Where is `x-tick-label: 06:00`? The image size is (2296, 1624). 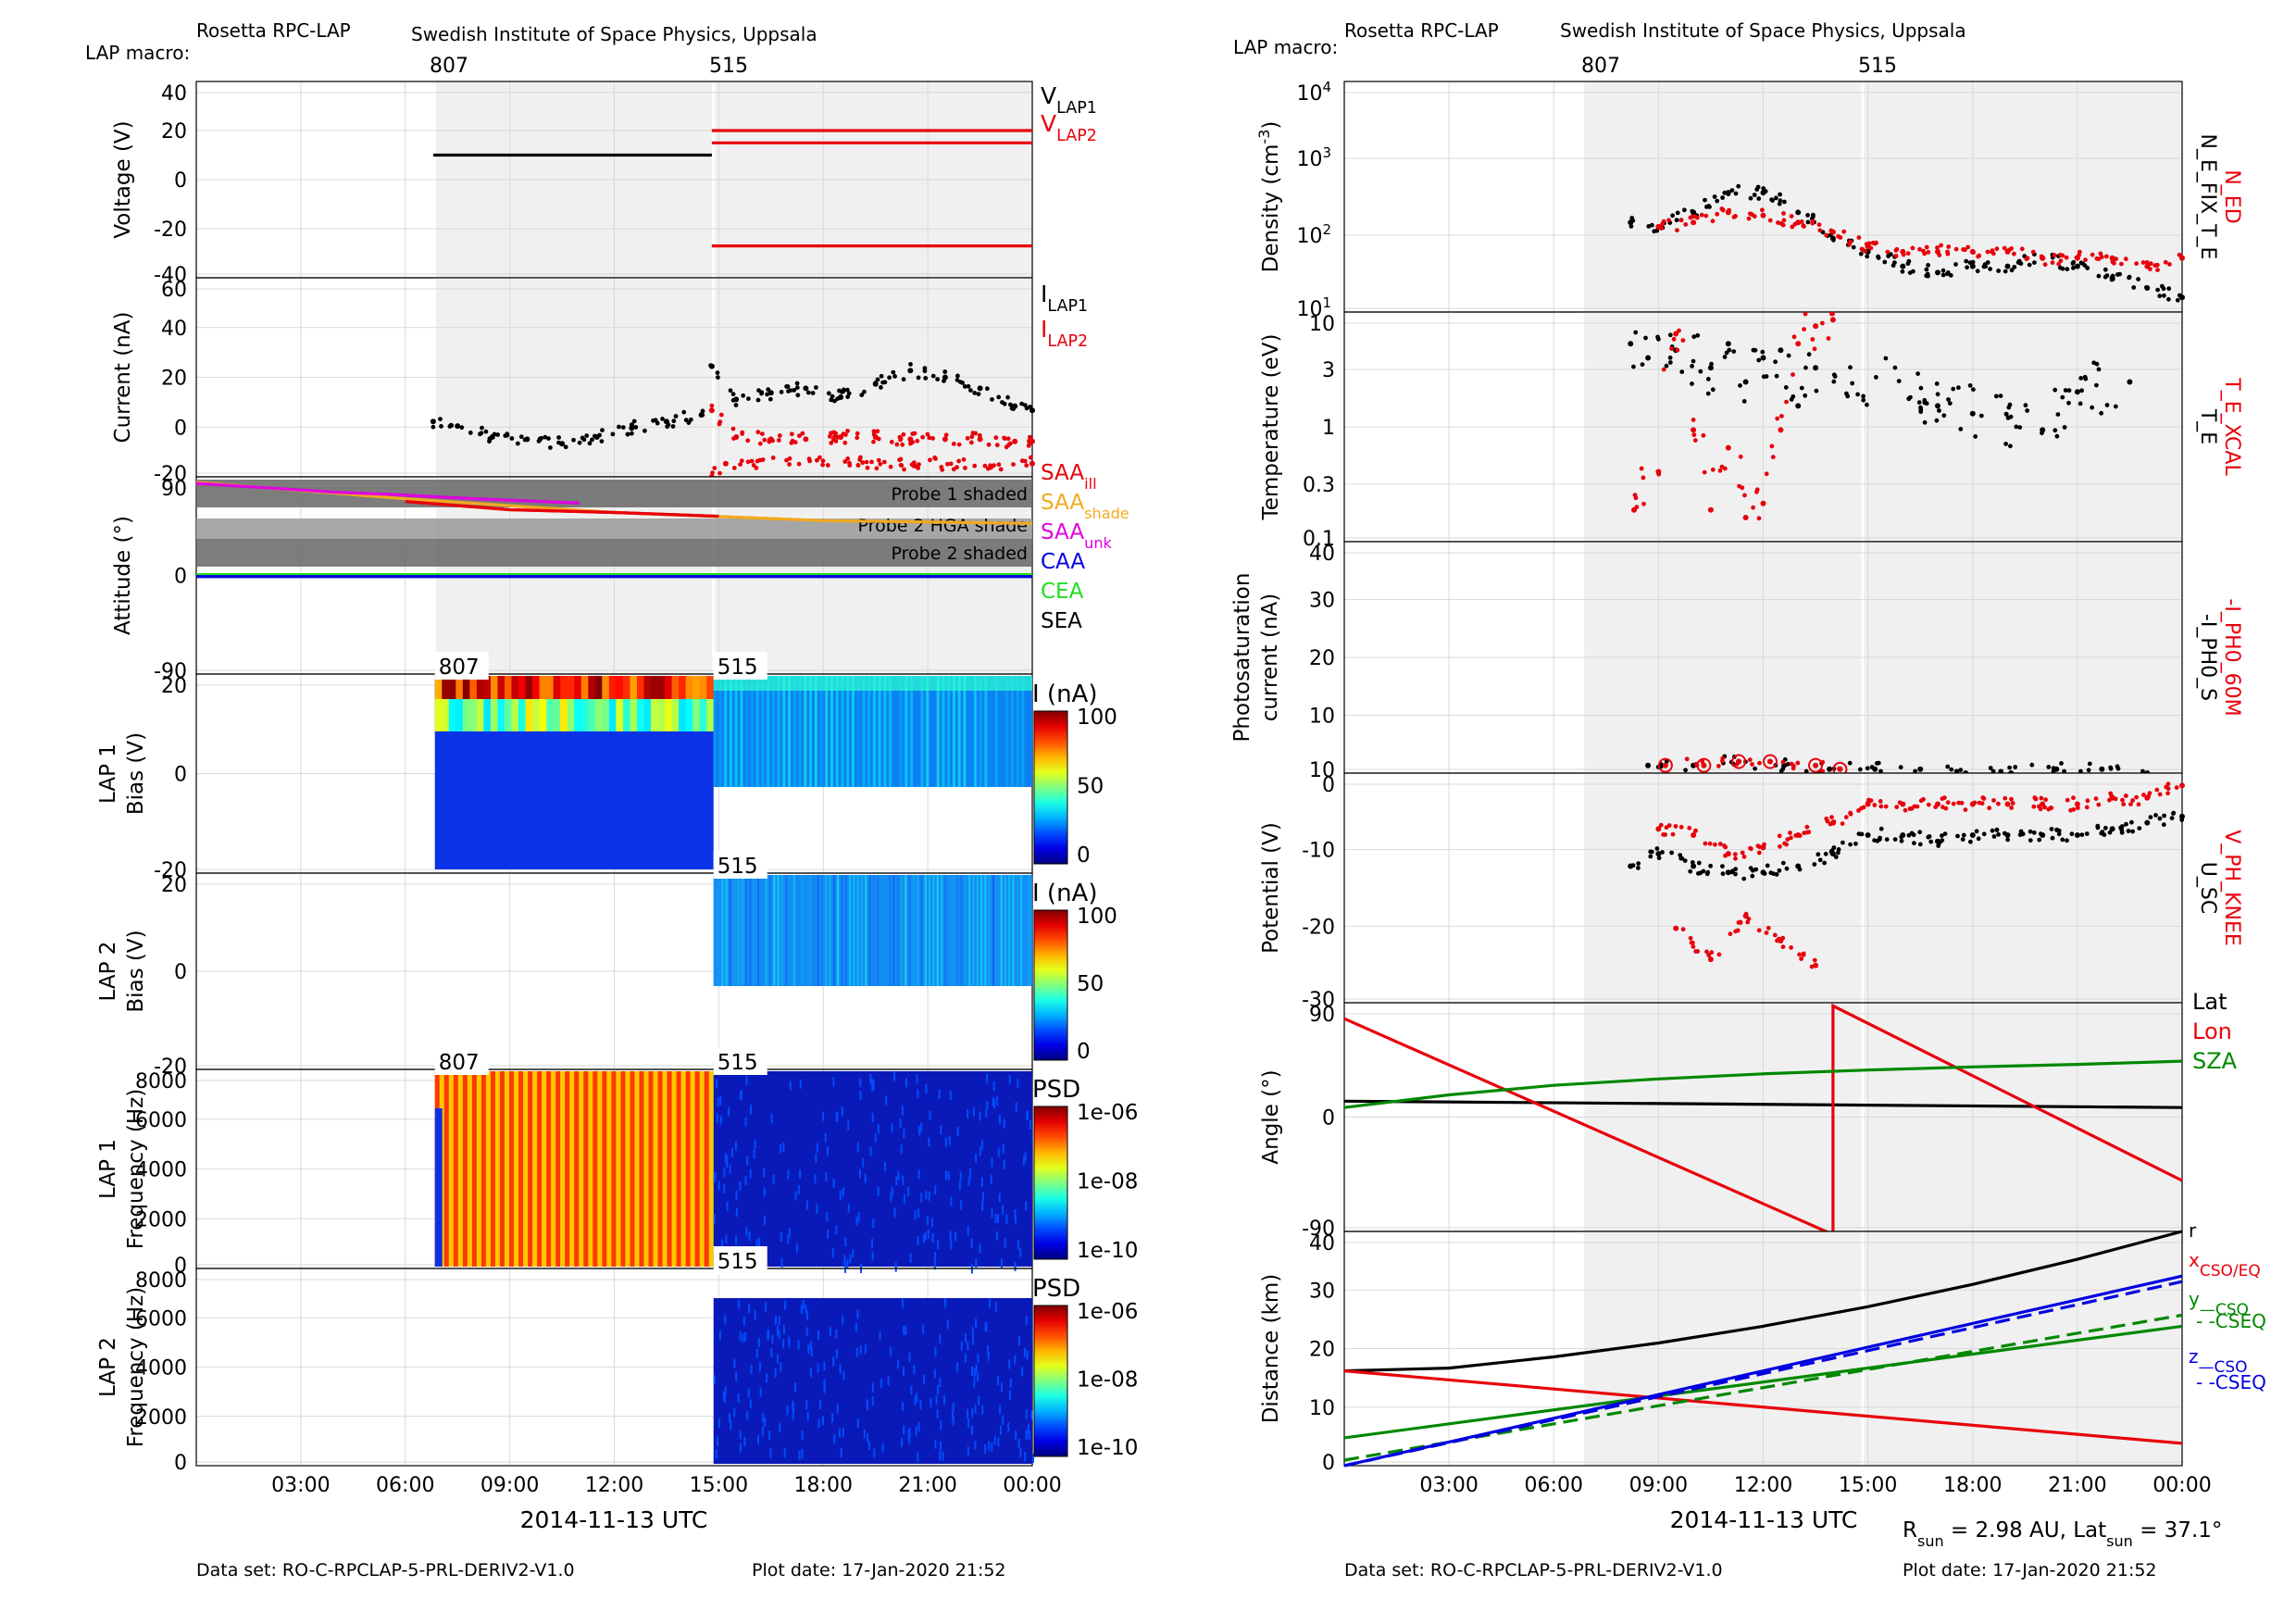
x-tick-label: 06:00 is located at coordinates (1554, 1485).